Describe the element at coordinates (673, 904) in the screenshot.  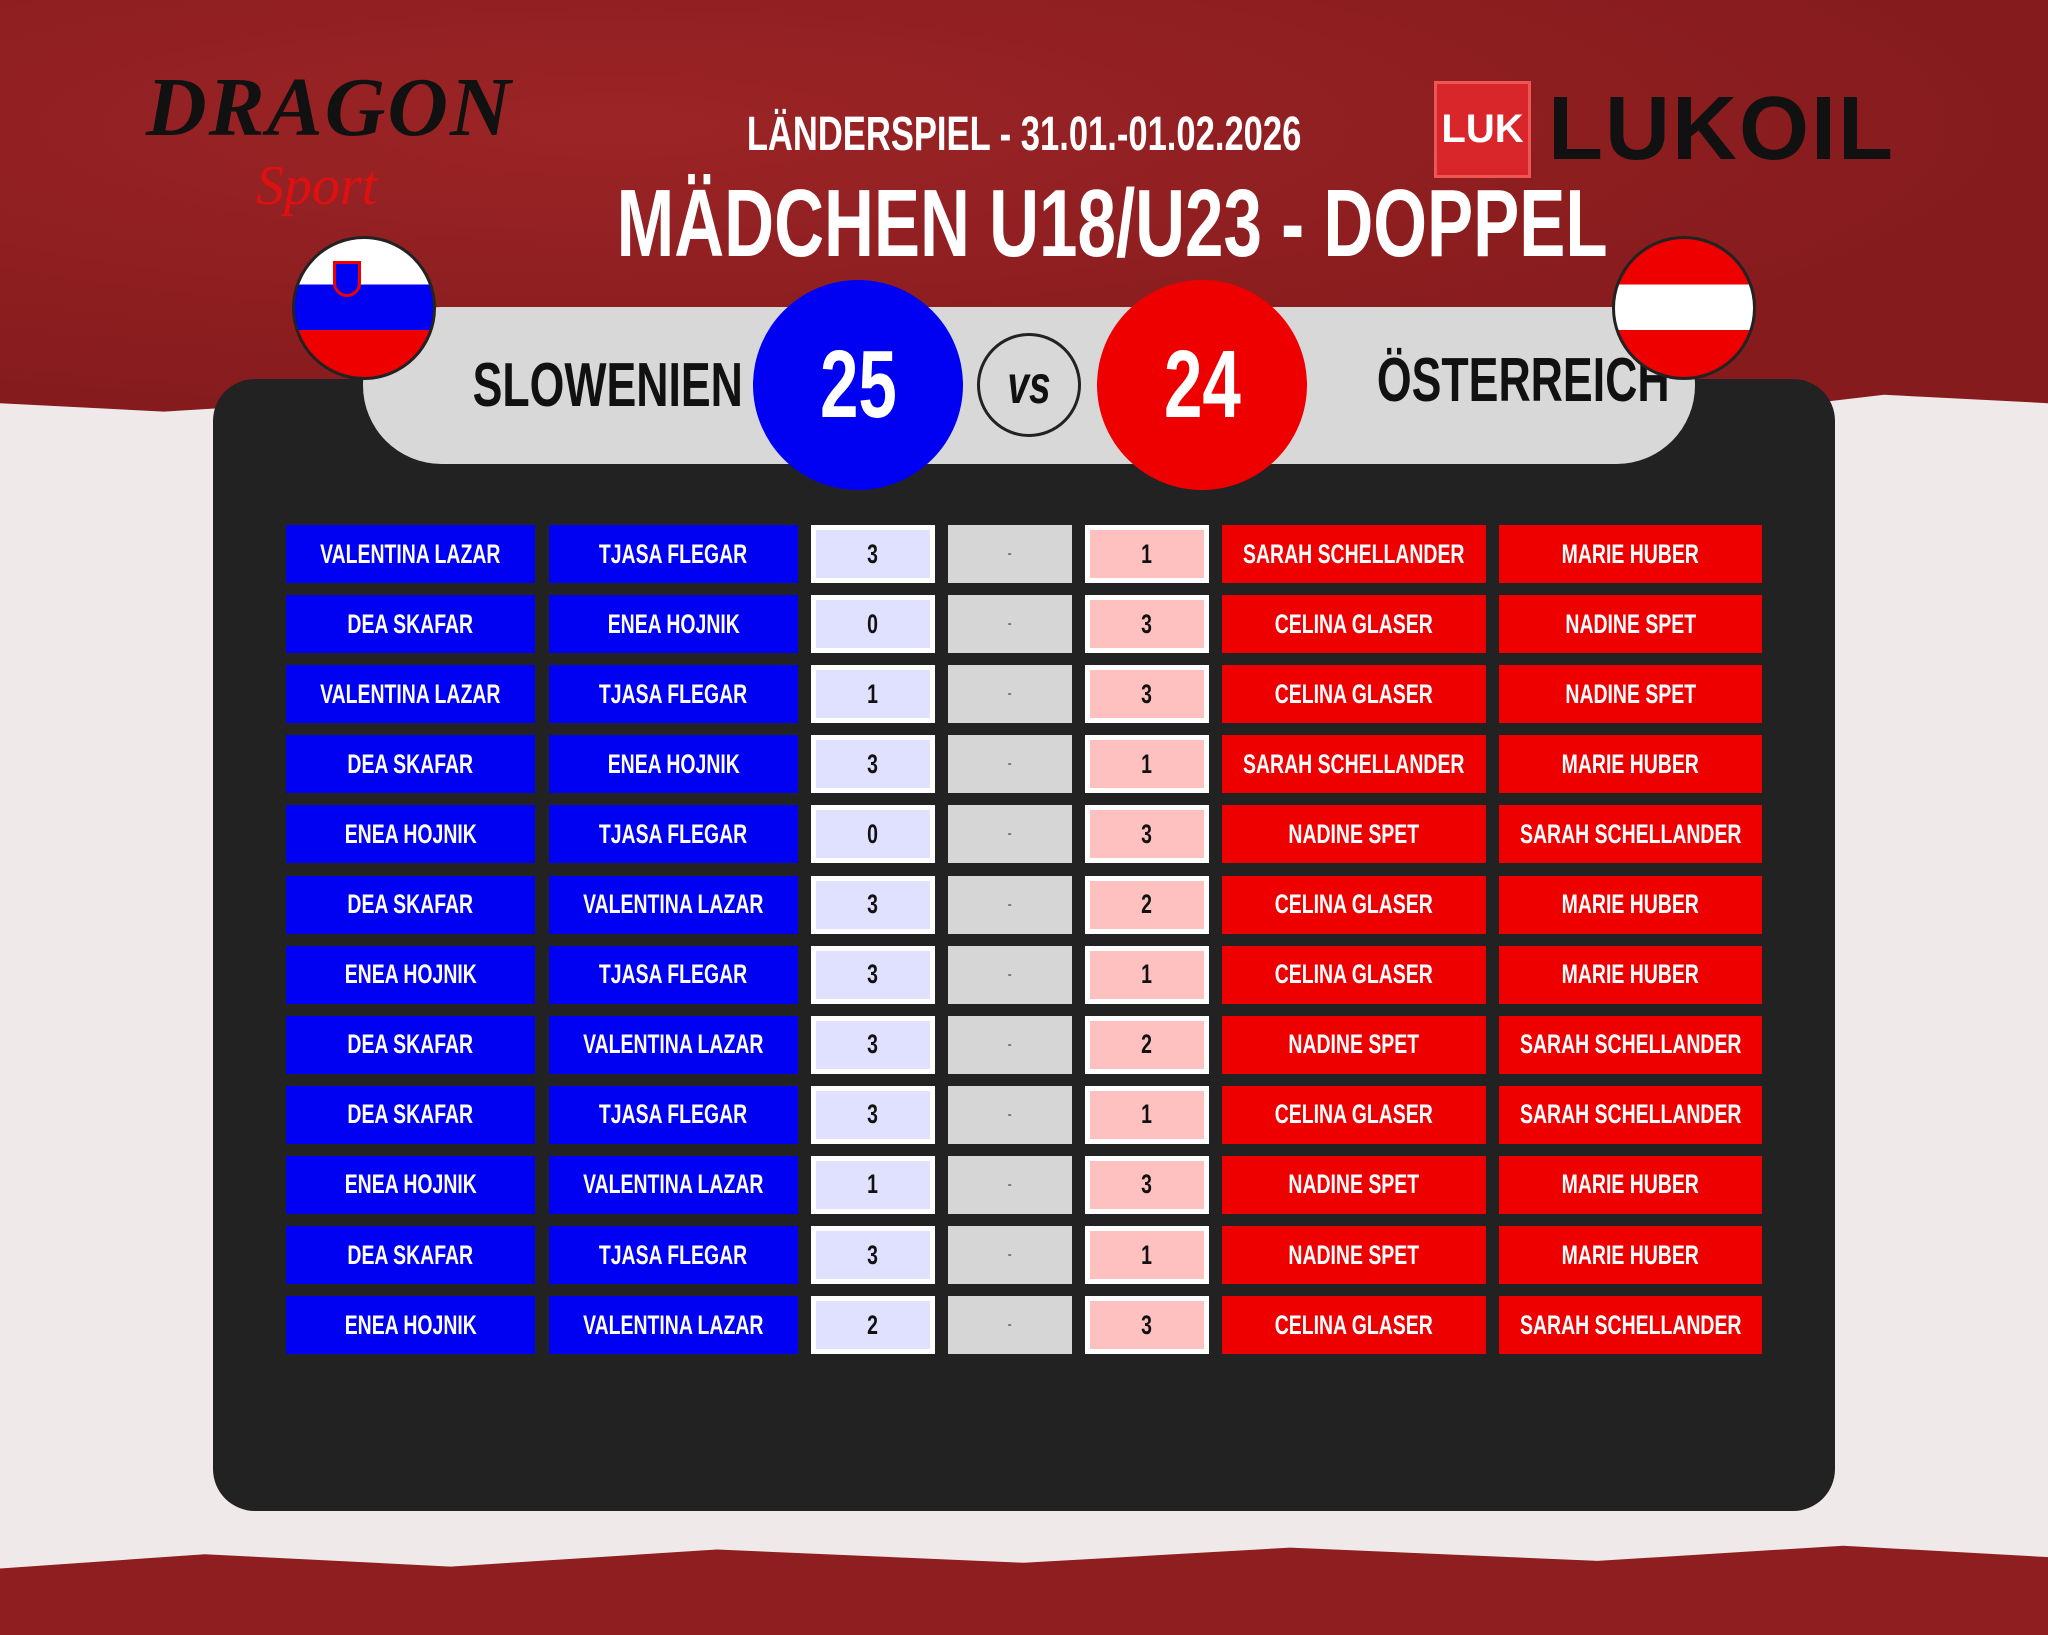
I see `home-player-2-text: VALENTINA LAZAR` at that location.